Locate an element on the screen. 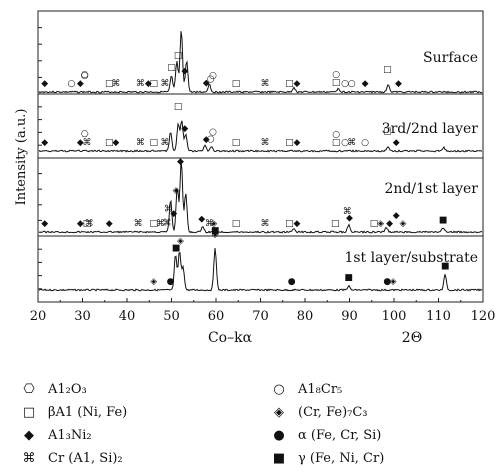  x-tick-label: 40 is located at coordinates (127, 316).